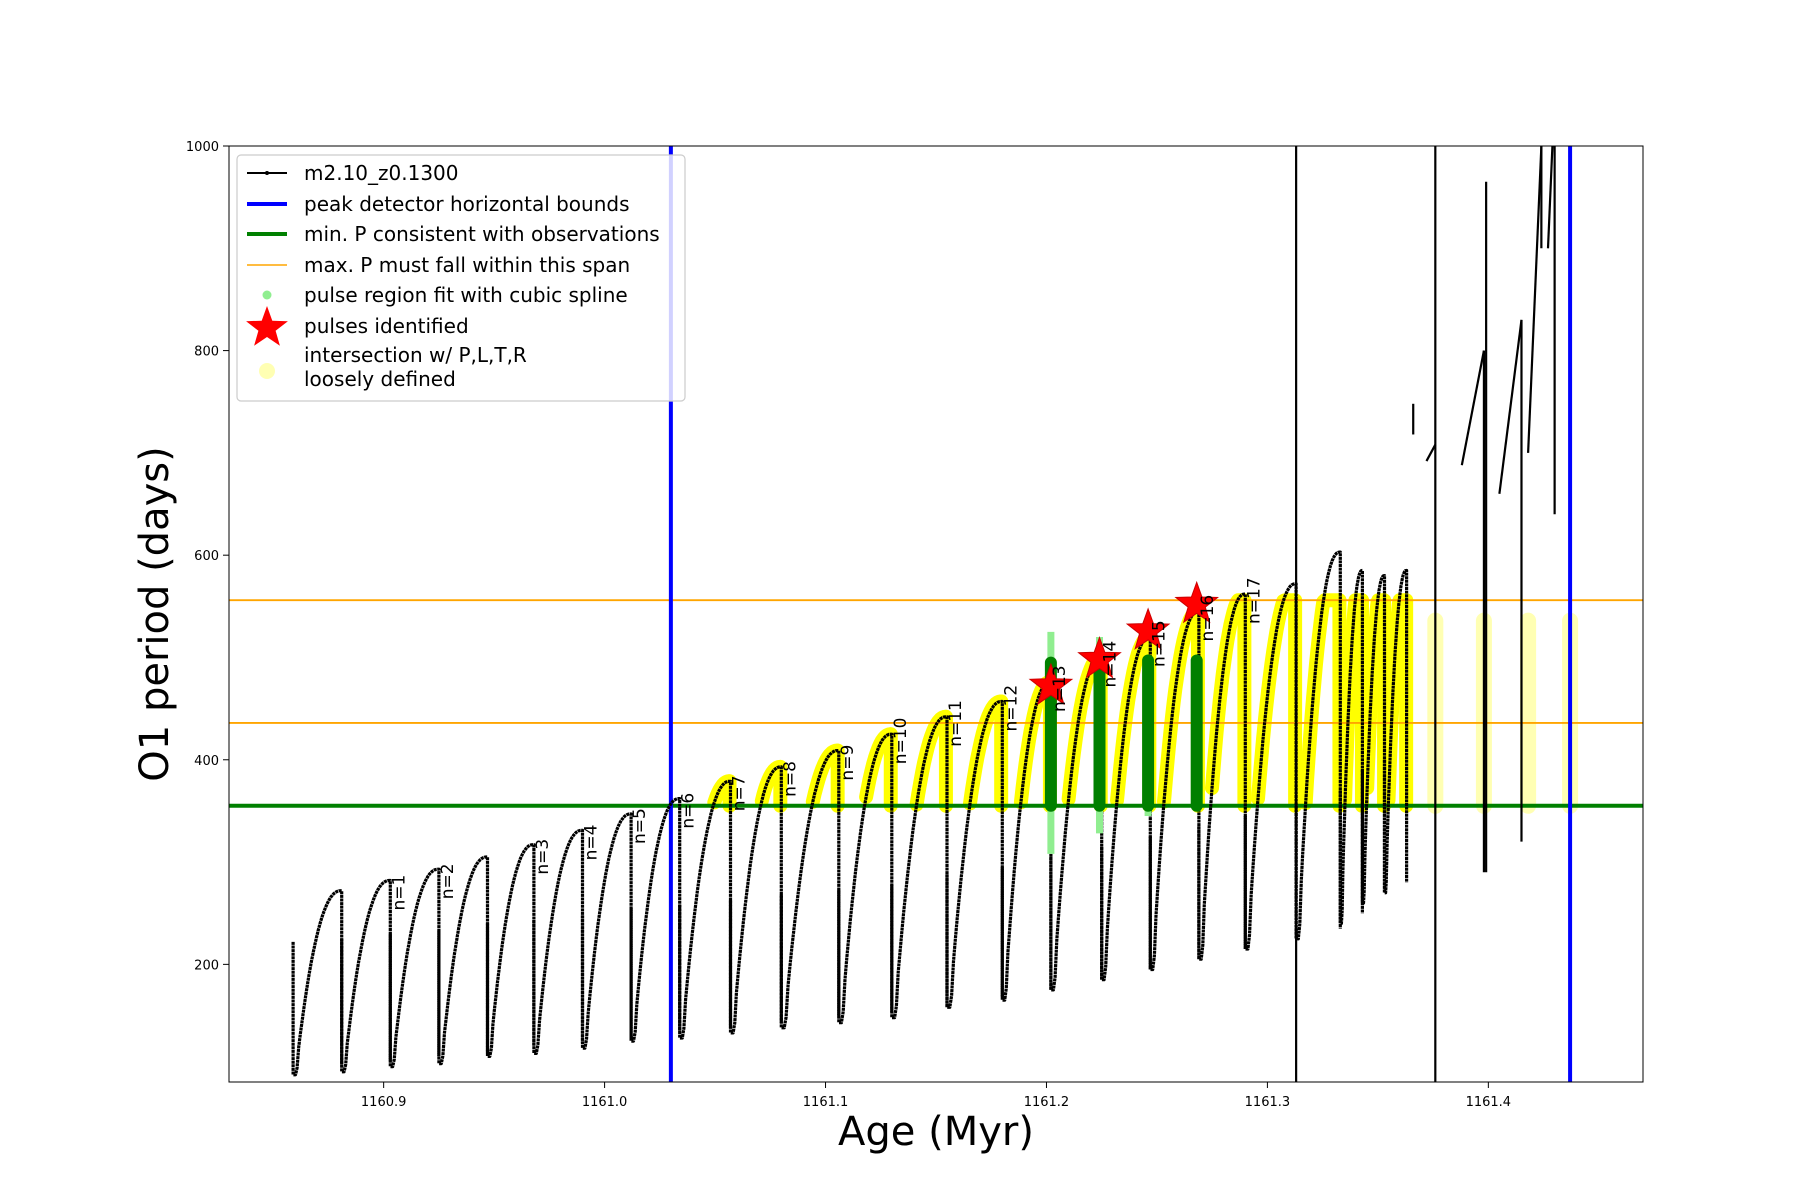 The image size is (1800, 1204). I want to click on legend-label-bounds: peak detector horizontal bounds, so click(467, 204).